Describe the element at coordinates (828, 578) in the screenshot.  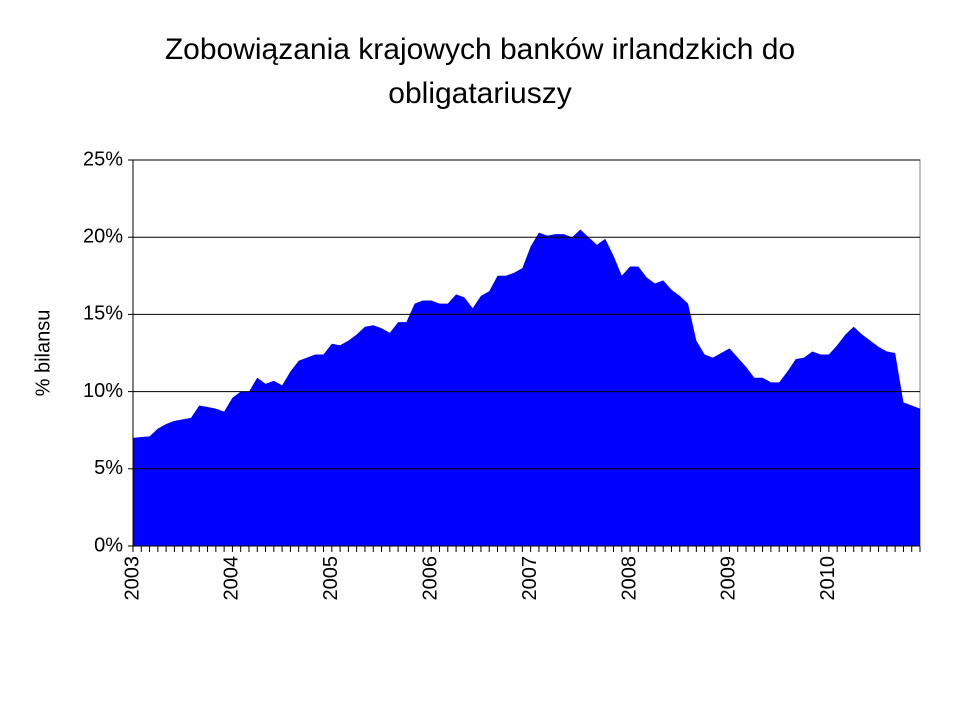
I see `x-tick-label: 2010` at that location.